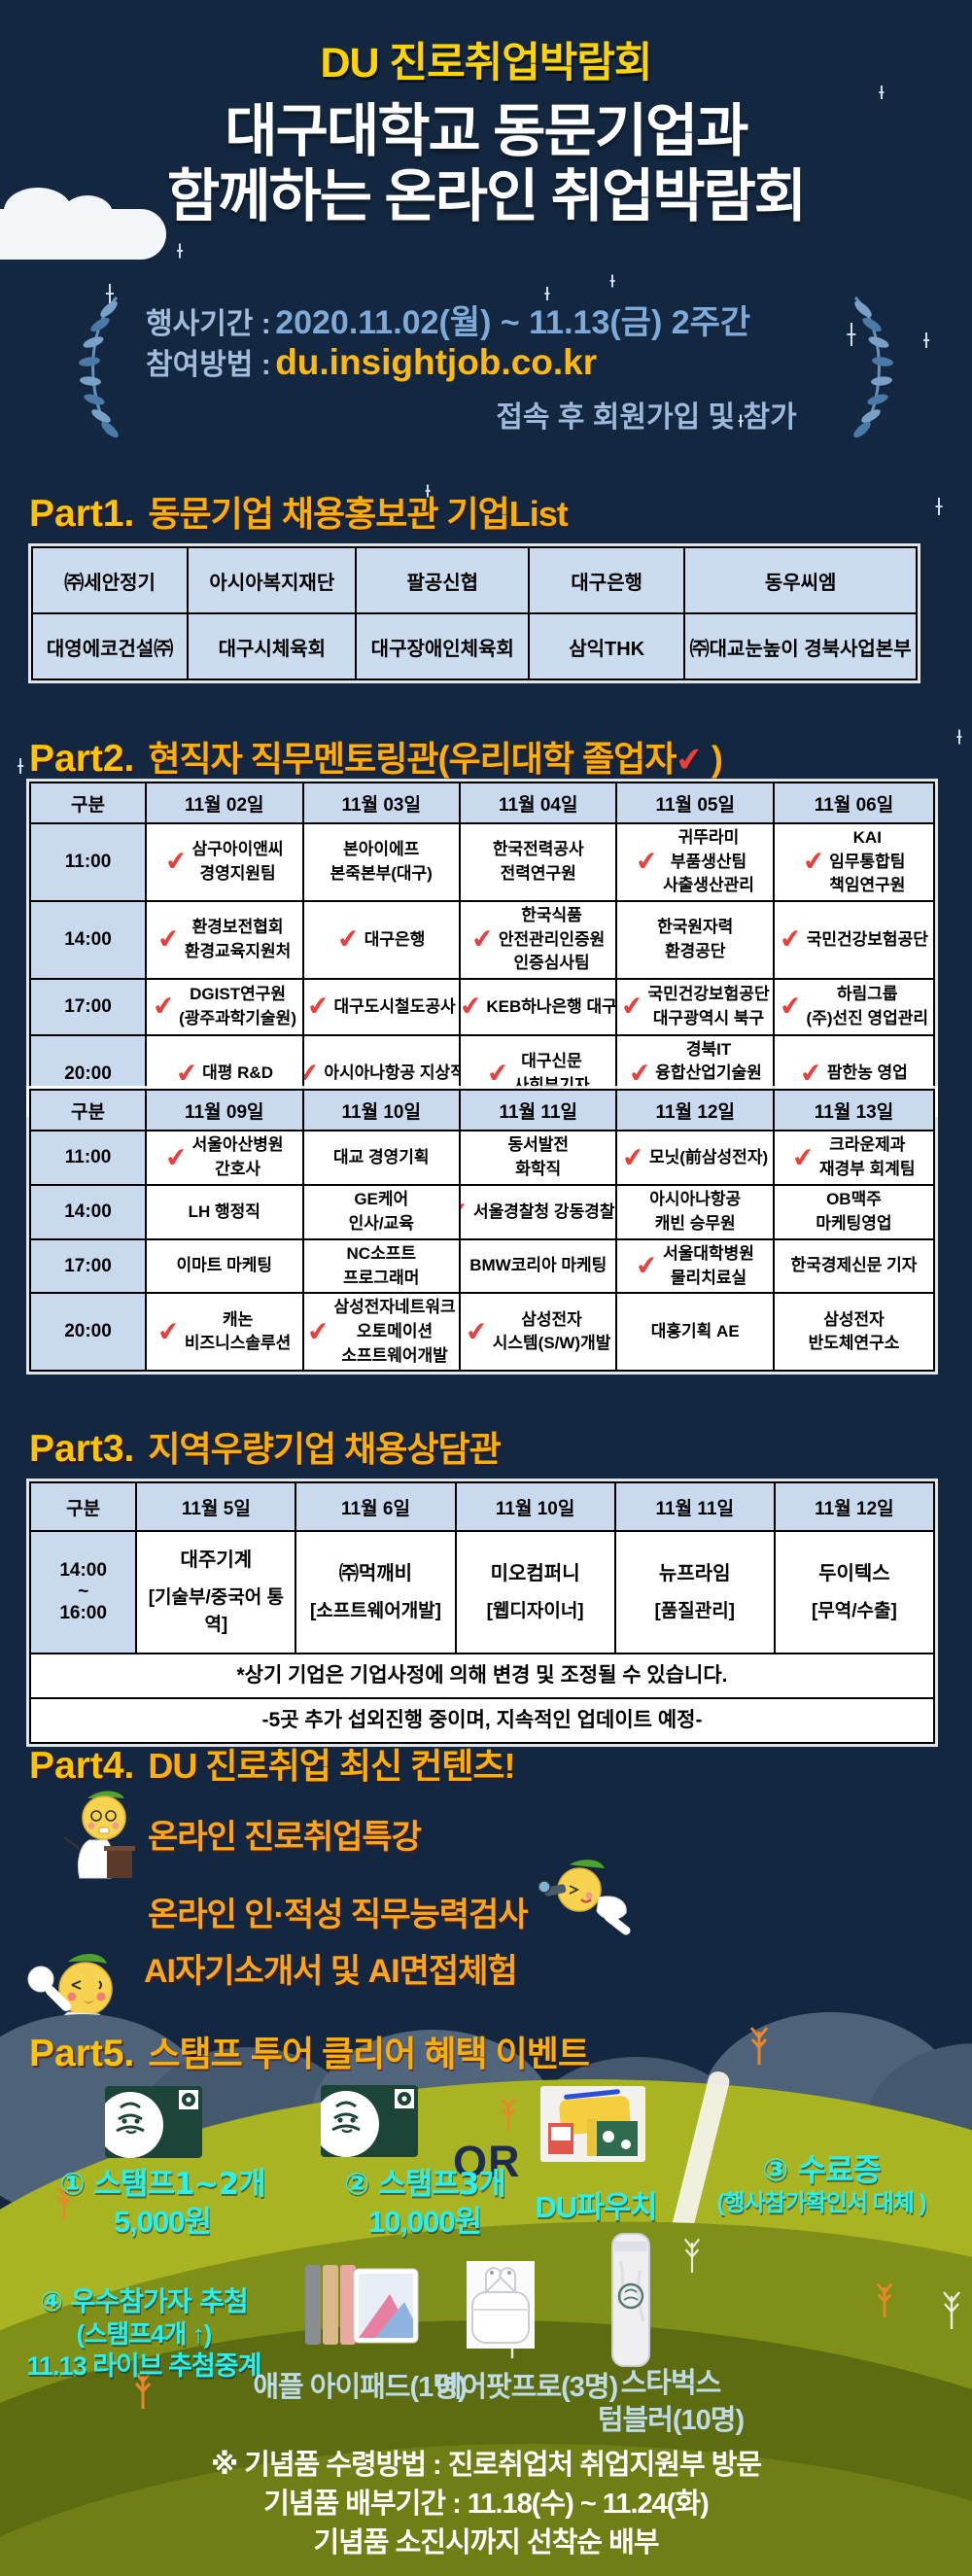  What do you see at coordinates (224, 1212) in the screenshot?
I see `schedule-cell: LH 행정직` at bounding box center [224, 1212].